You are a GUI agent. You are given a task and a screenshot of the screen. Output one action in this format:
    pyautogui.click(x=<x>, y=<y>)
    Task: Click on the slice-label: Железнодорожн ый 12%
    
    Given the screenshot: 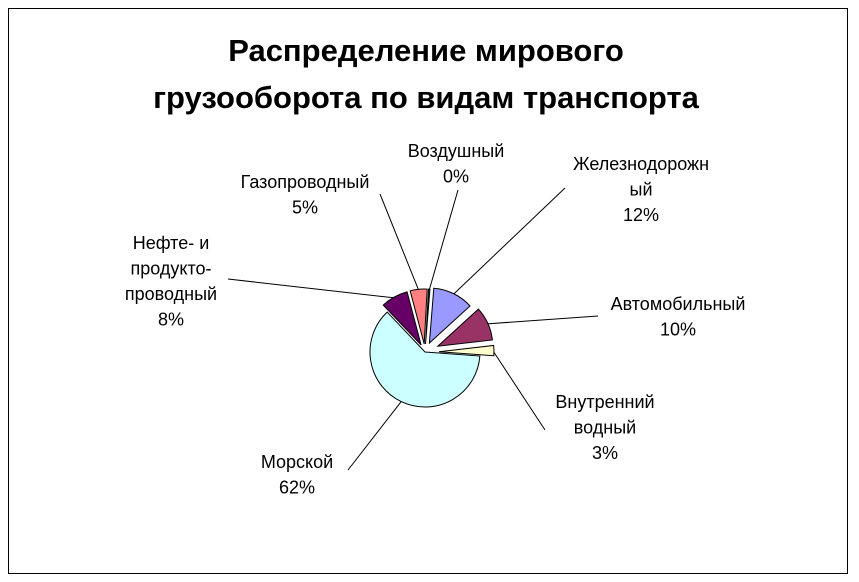 What is the action you would take?
    pyautogui.click(x=641, y=189)
    